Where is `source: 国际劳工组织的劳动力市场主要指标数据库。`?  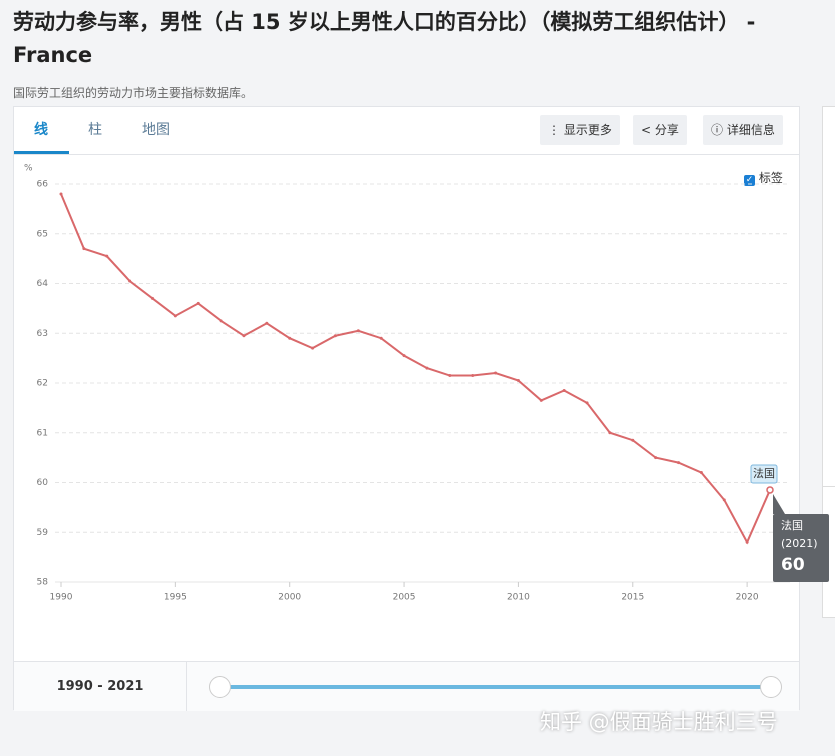
source: 国际劳工组织的劳动力市场主要指标数据库。 is located at coordinates (133, 93).